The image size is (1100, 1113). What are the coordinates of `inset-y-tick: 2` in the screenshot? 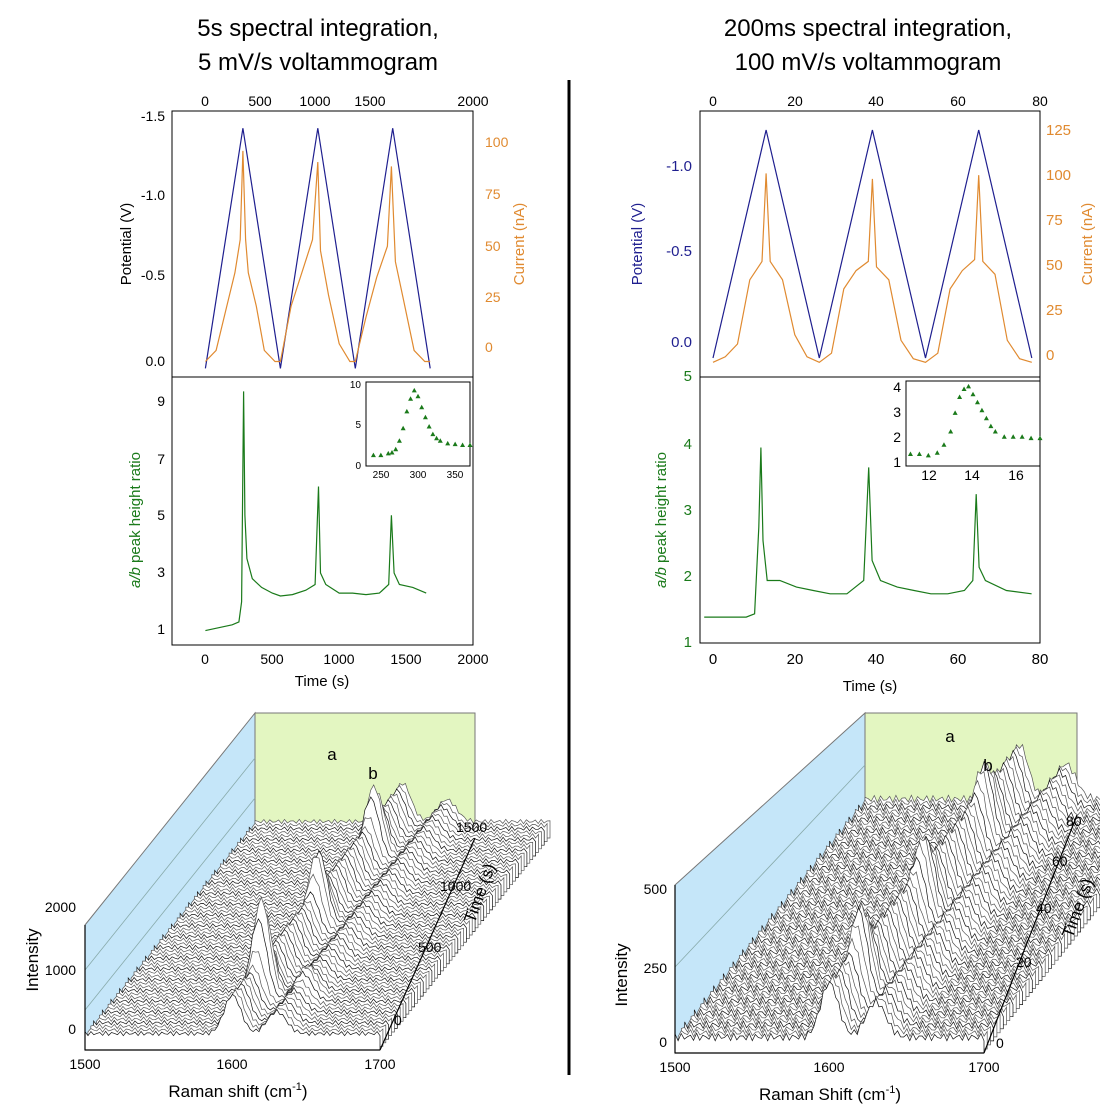 It's located at (897, 437).